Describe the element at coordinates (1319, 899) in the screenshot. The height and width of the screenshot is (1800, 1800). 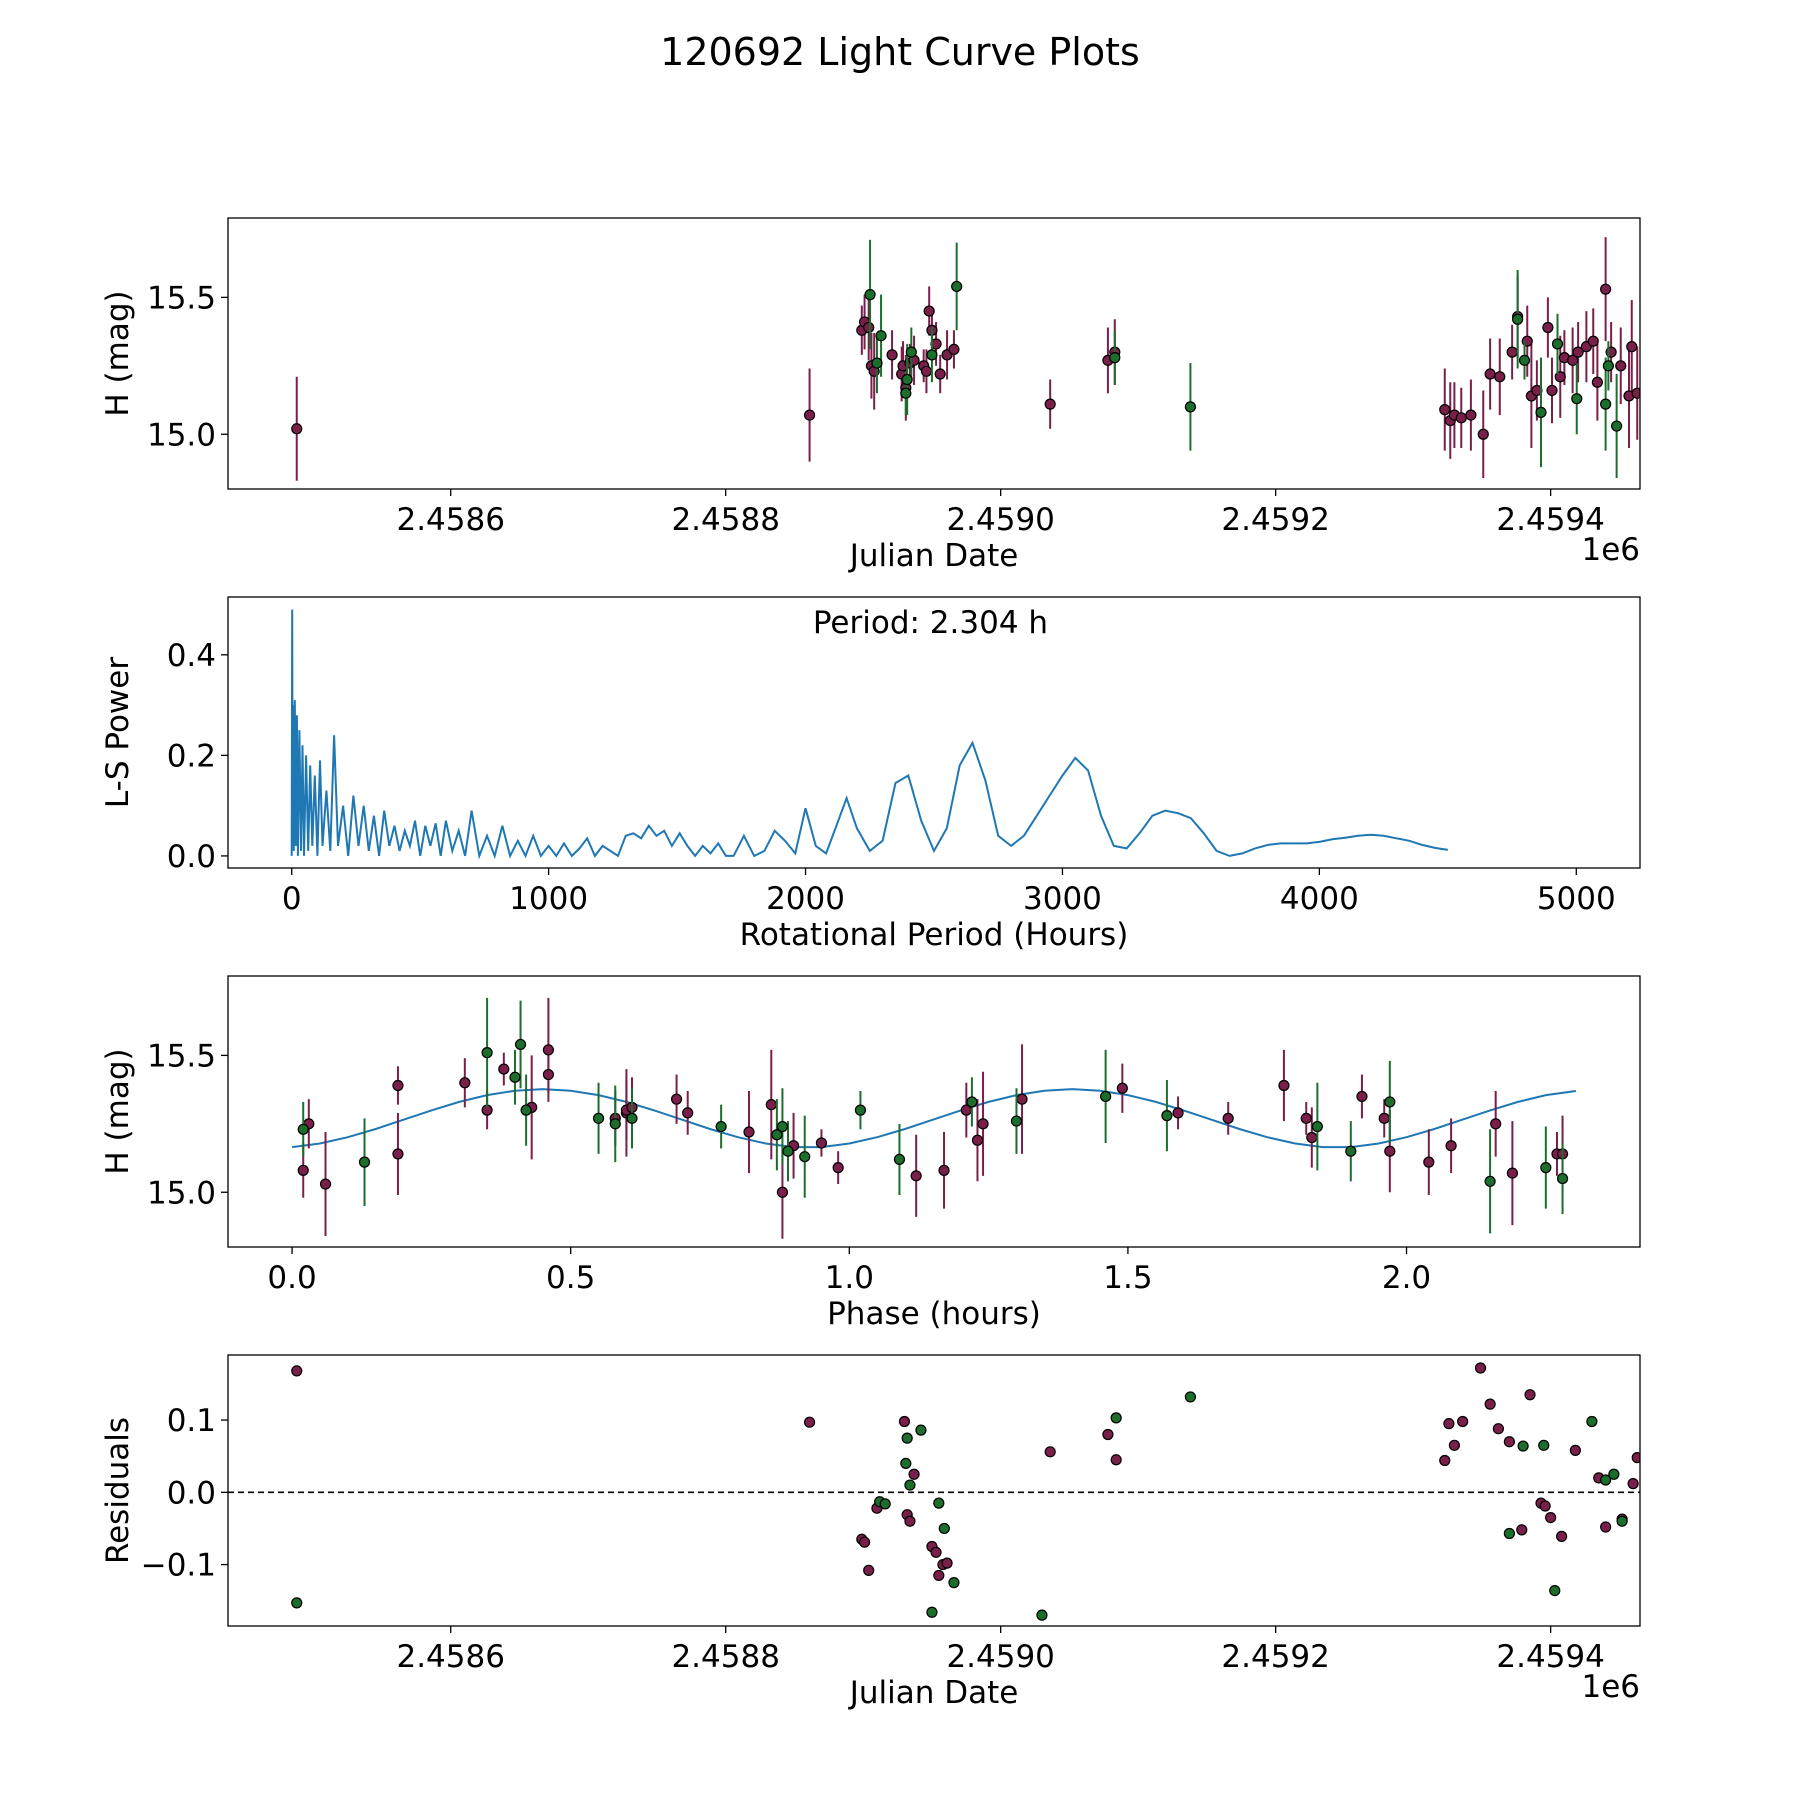
I see `x-tick-label: 4000` at that location.